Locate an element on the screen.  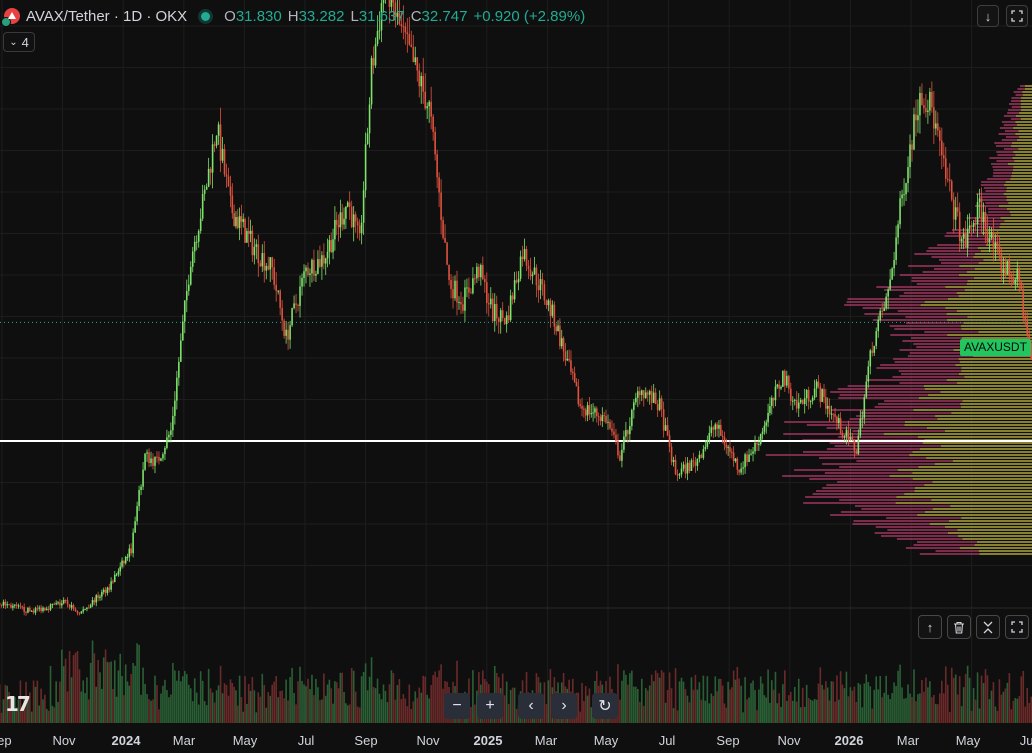
reset-icon: ↻ is located at coordinates (605, 706).